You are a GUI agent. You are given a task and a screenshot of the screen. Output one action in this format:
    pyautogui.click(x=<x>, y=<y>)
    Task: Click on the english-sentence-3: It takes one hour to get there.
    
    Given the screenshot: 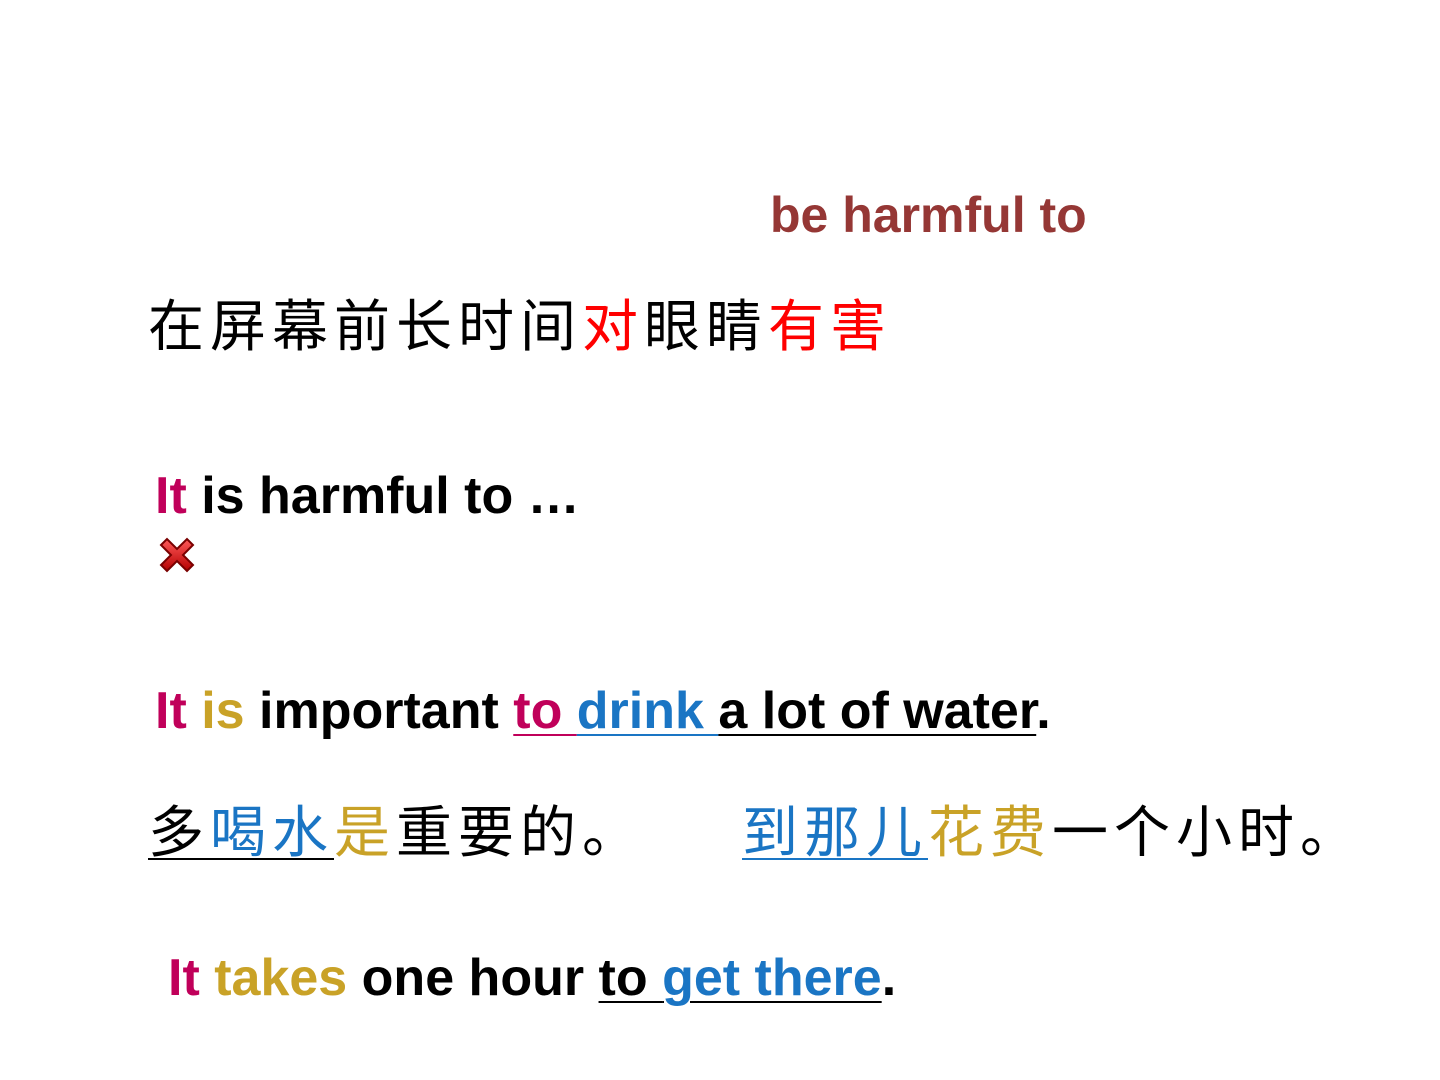 What is the action you would take?
    pyautogui.click(x=532, y=978)
    